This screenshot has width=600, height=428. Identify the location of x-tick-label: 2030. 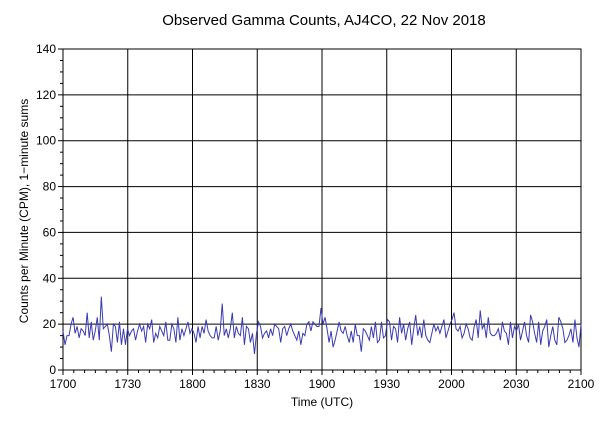
(516, 384).